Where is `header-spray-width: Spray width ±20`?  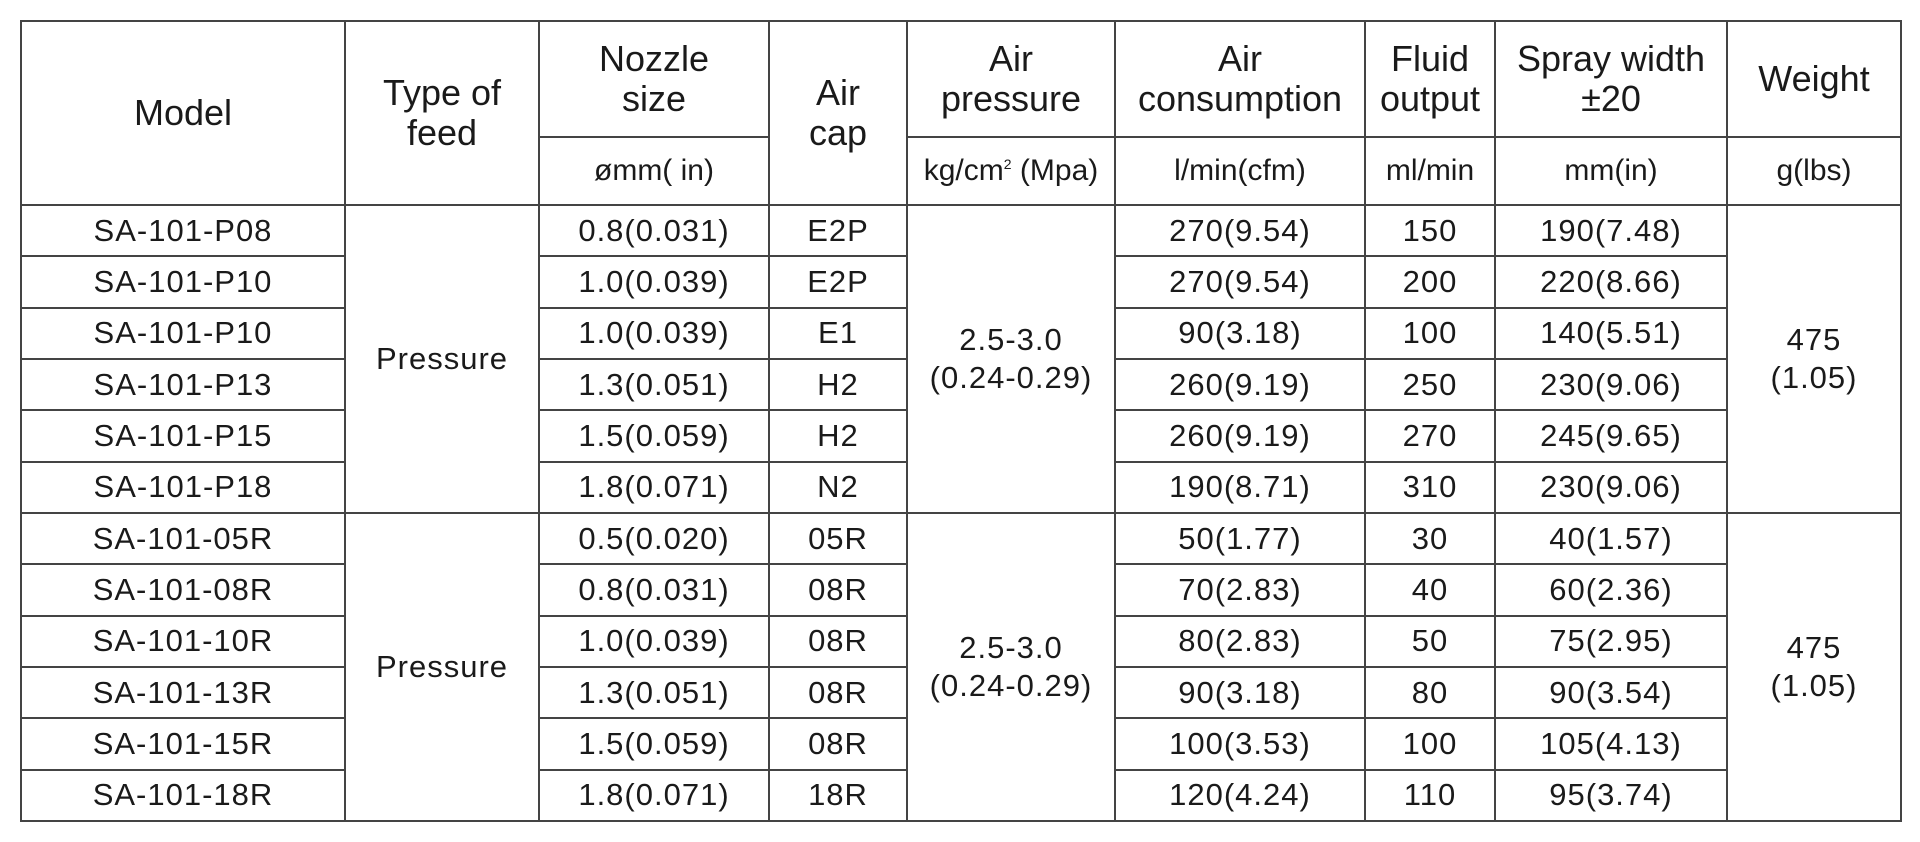 header-spray-width: Spray width ±20 is located at coordinates (1611, 79).